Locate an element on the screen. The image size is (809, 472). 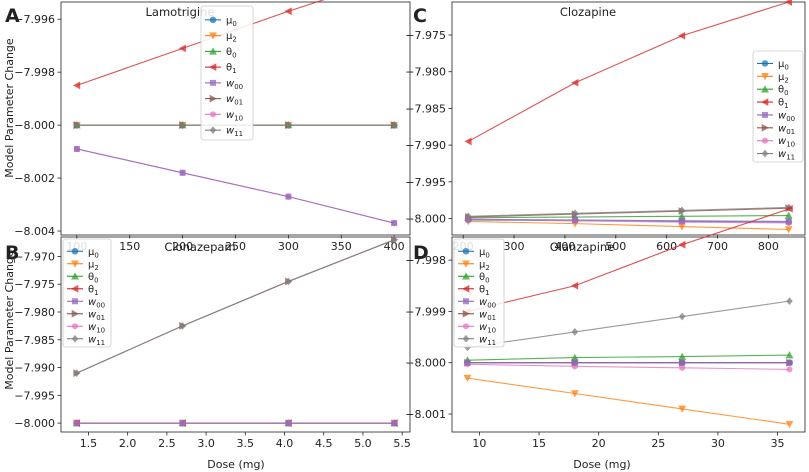
series-θ0 is located at coordinates (628, 357).